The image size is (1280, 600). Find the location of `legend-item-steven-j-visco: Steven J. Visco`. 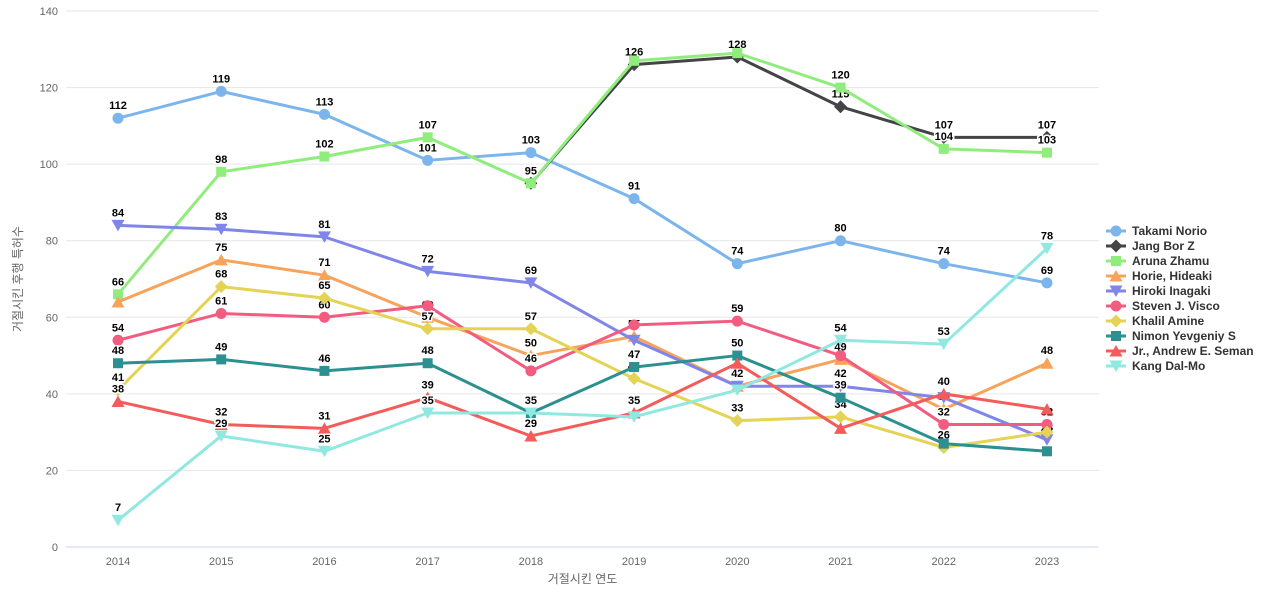

legend-item-steven-j-visco: Steven J. Visco is located at coordinates (1163, 306).